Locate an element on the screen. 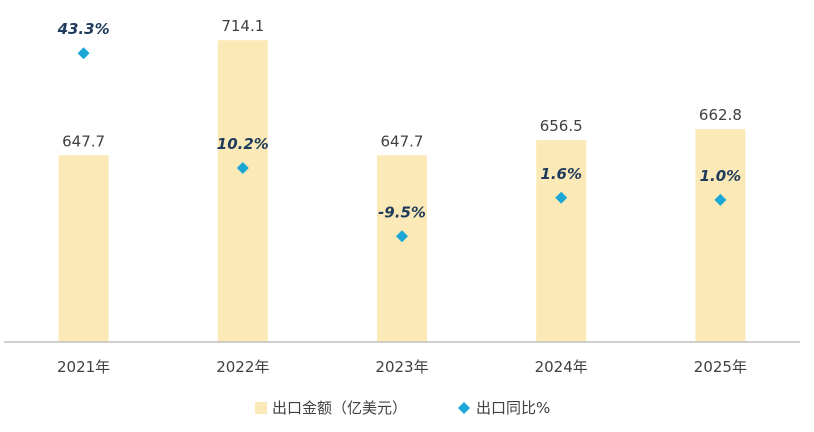  bar-value-label: 662.8 is located at coordinates (720, 115).